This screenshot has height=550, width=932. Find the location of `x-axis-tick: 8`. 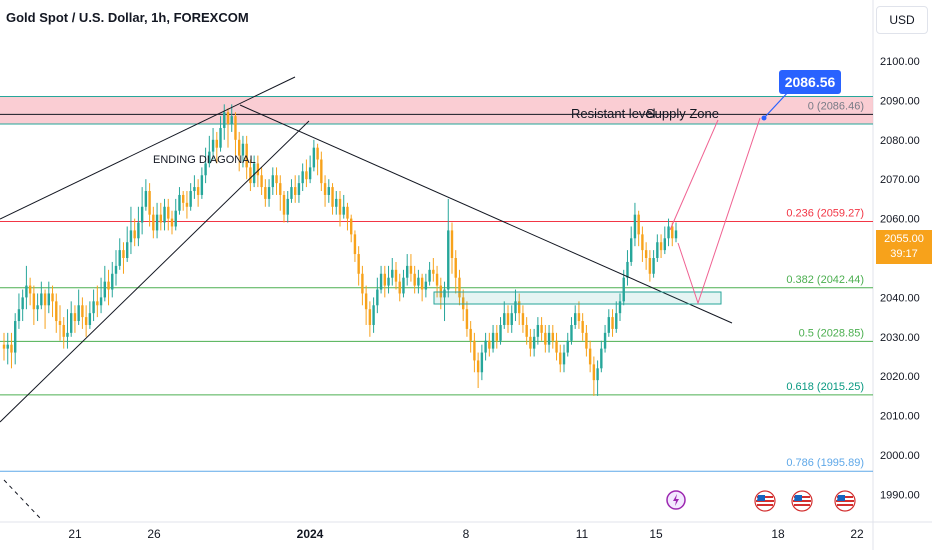

x-axis-tick: 8 is located at coordinates (466, 534).